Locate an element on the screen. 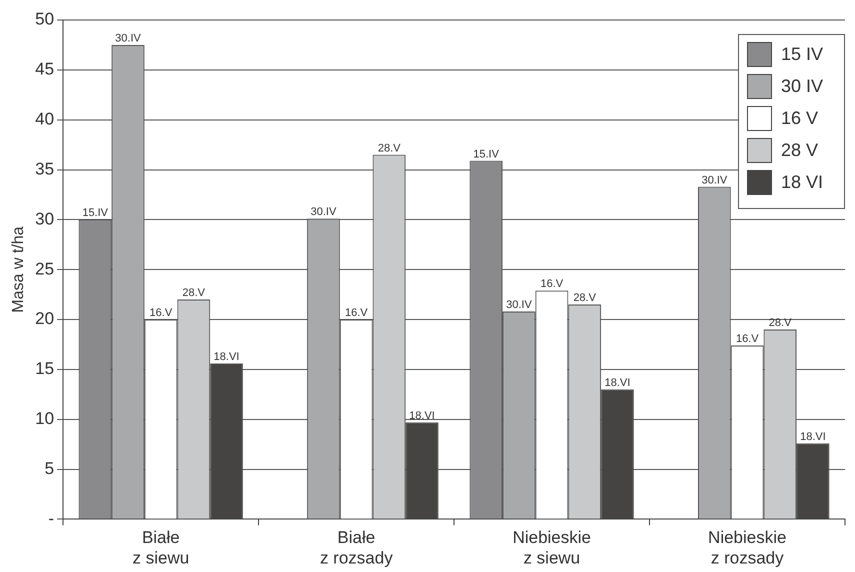 Image resolution: width=855 pixels, height=572 pixels. y-tick-label: 25 is located at coordinates (44, 268).